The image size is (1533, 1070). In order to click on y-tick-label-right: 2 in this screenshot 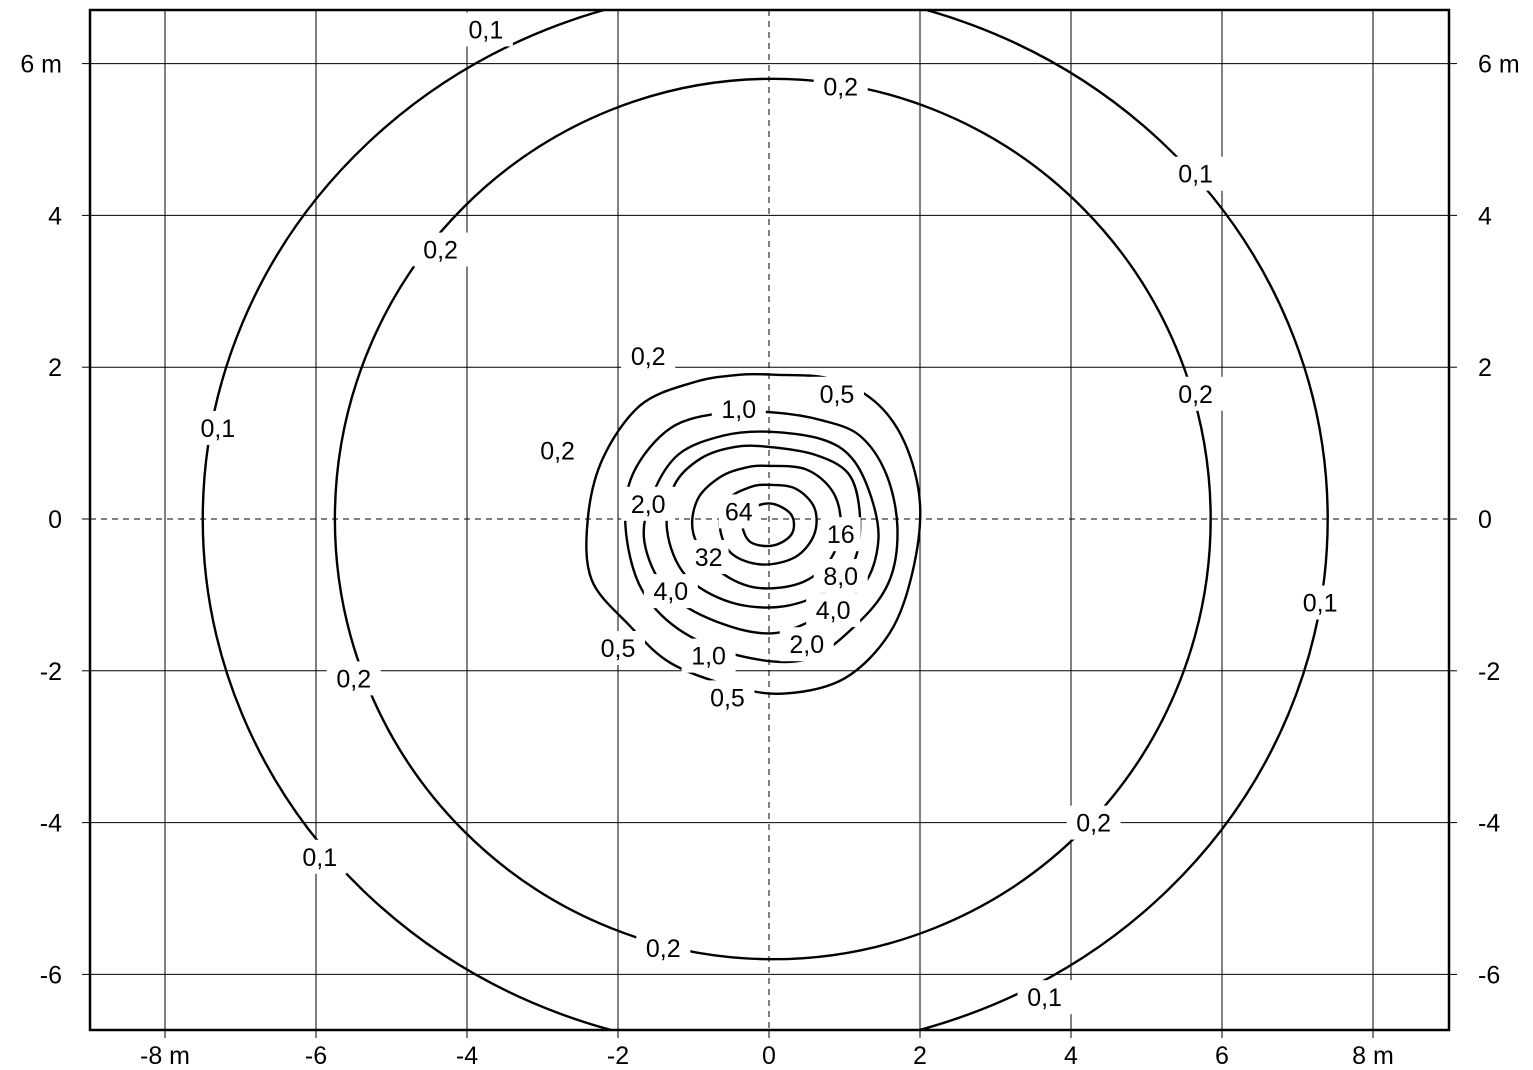, I will do `click(1485, 368)`.